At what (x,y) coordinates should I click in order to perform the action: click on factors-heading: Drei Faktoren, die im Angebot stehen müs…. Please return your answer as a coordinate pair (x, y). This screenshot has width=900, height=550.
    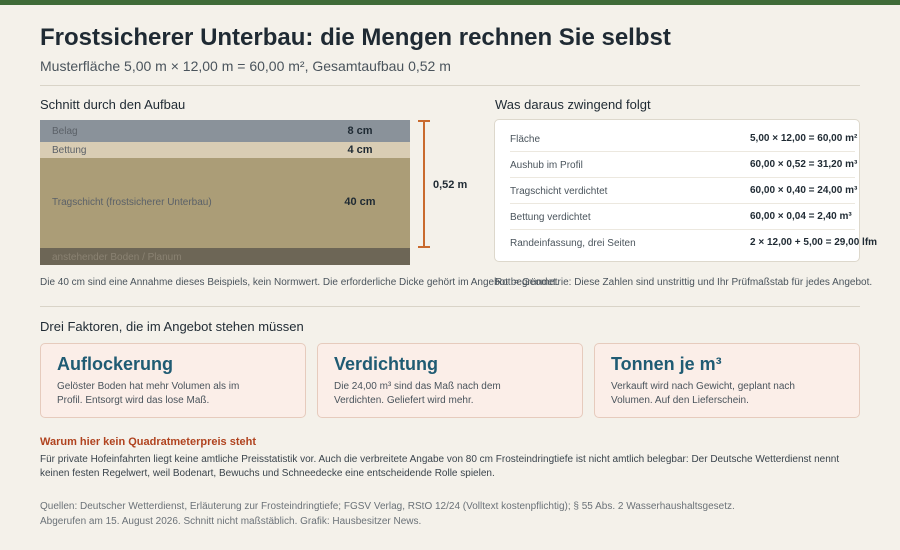
    Looking at the image, I should click on (172, 326).